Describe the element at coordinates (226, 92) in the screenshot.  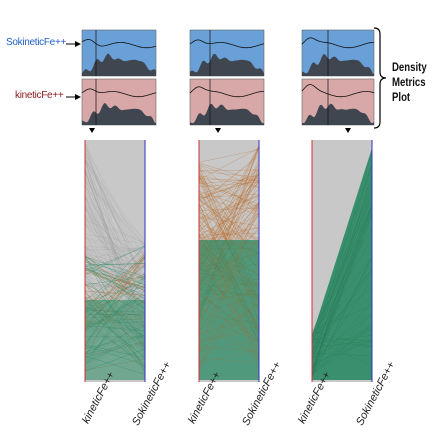
I see `density-bottom-curve` at that location.